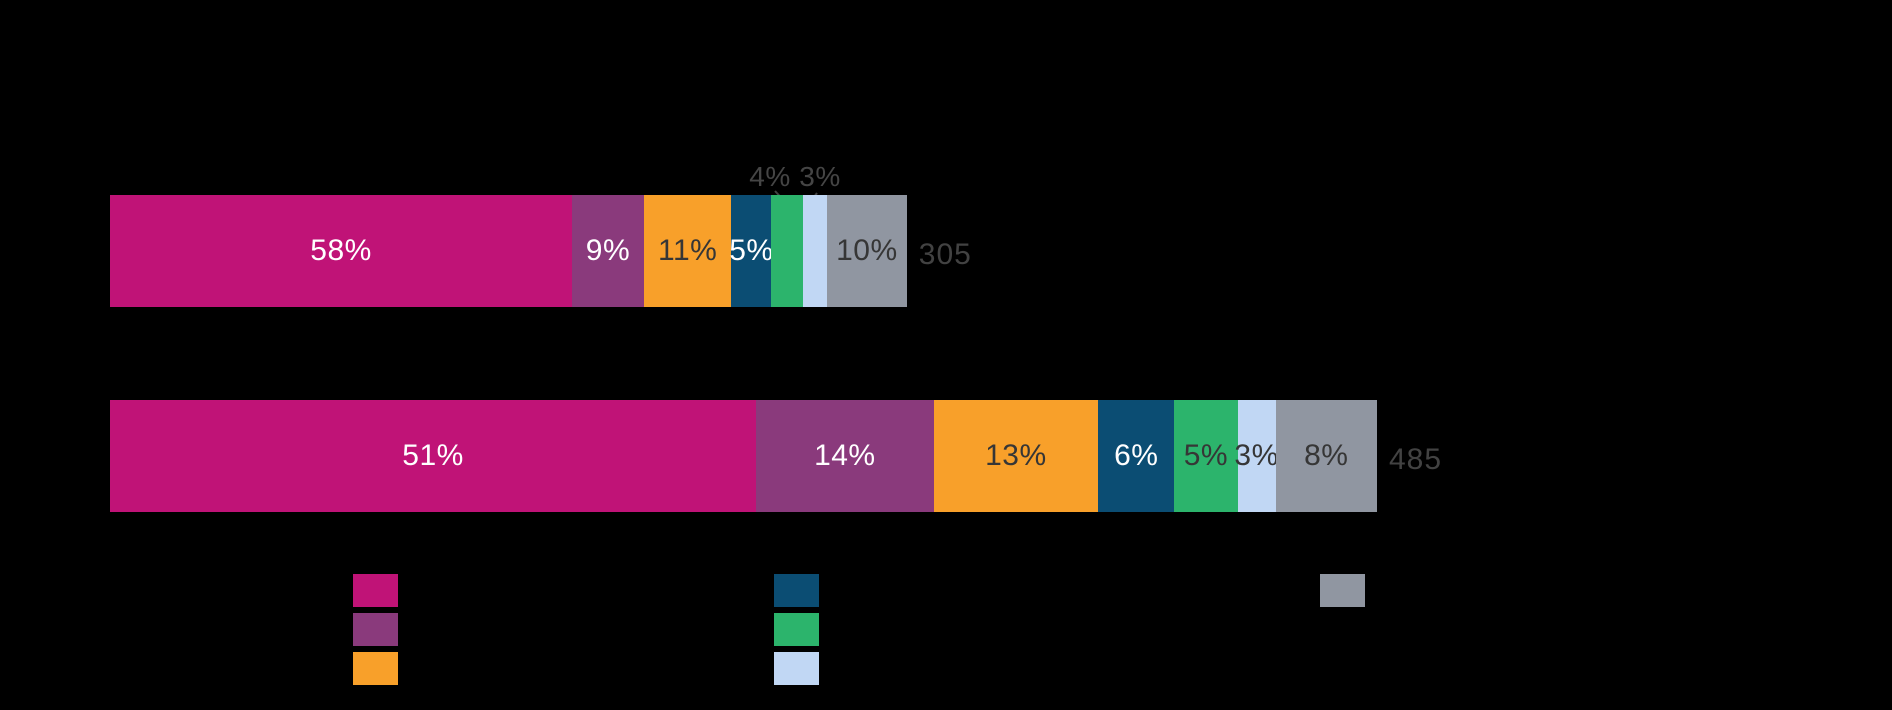  I want to click on bar-segment: 51%, so click(433, 456).